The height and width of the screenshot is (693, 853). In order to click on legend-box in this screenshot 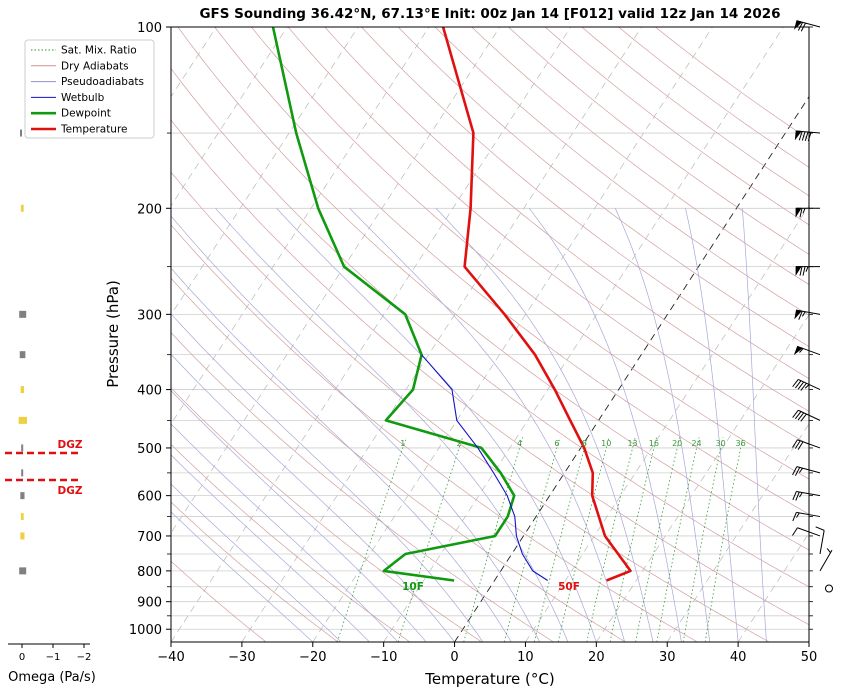, I will do `click(89, 89)`.